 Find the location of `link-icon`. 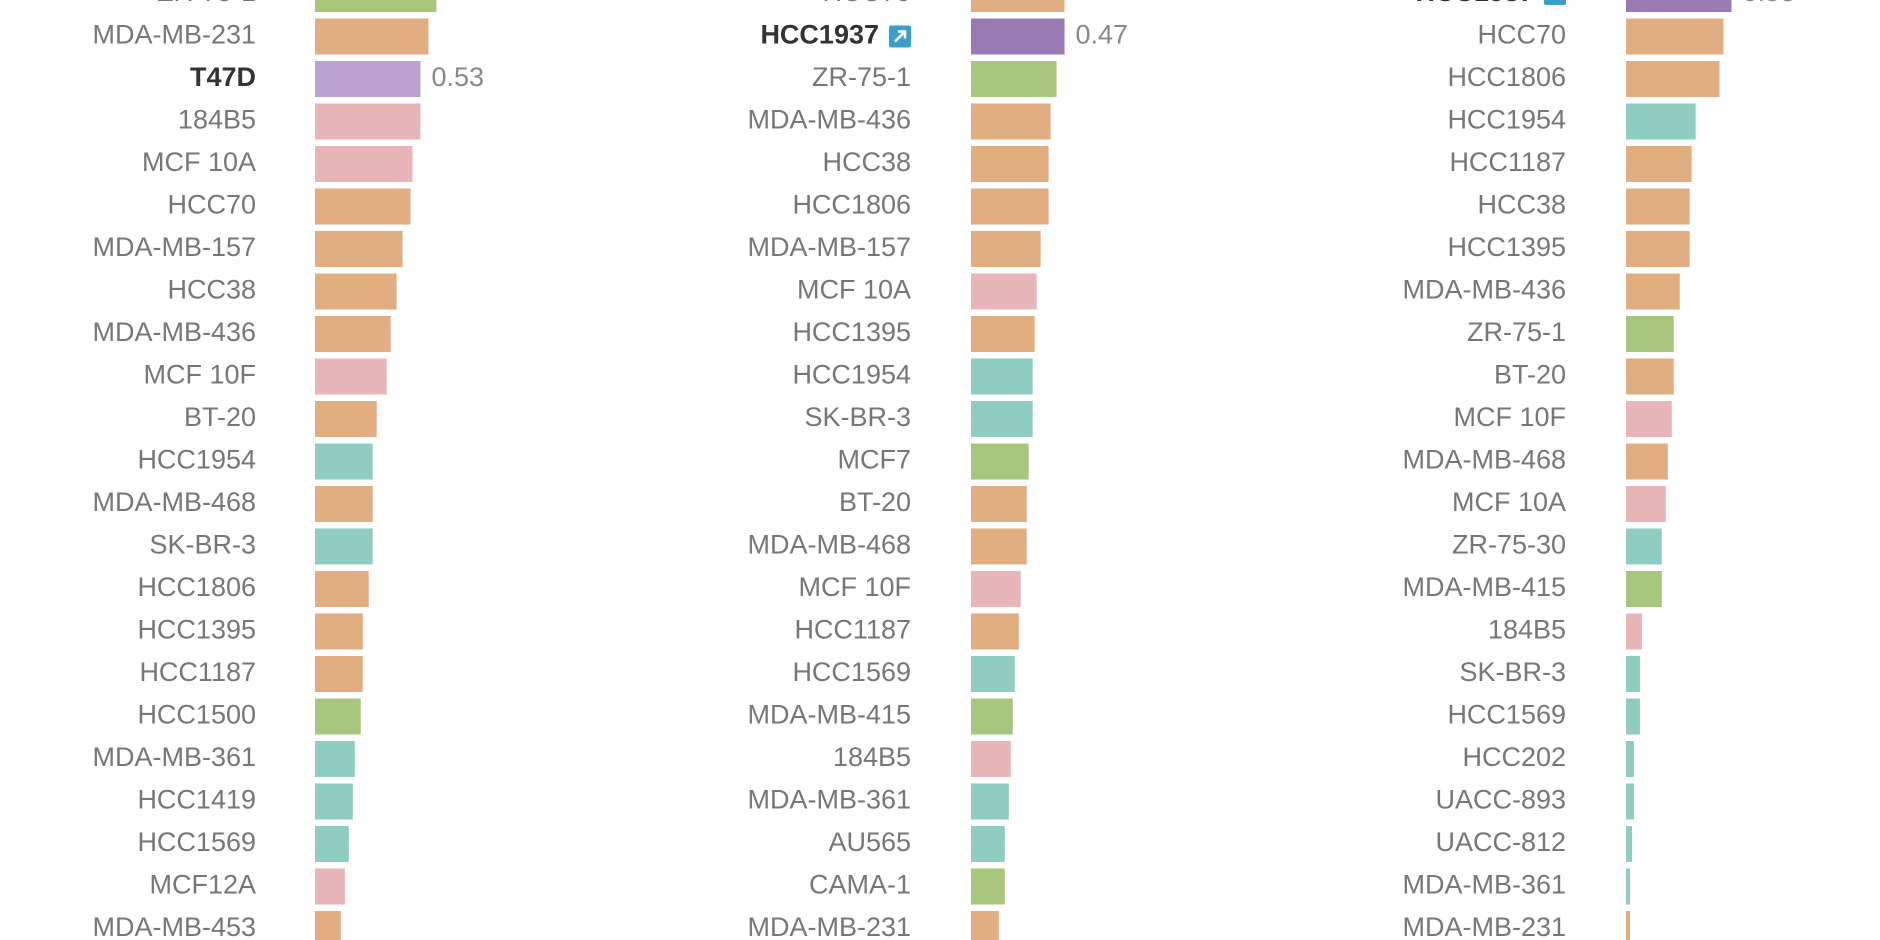

link-icon is located at coordinates (1555, 2).